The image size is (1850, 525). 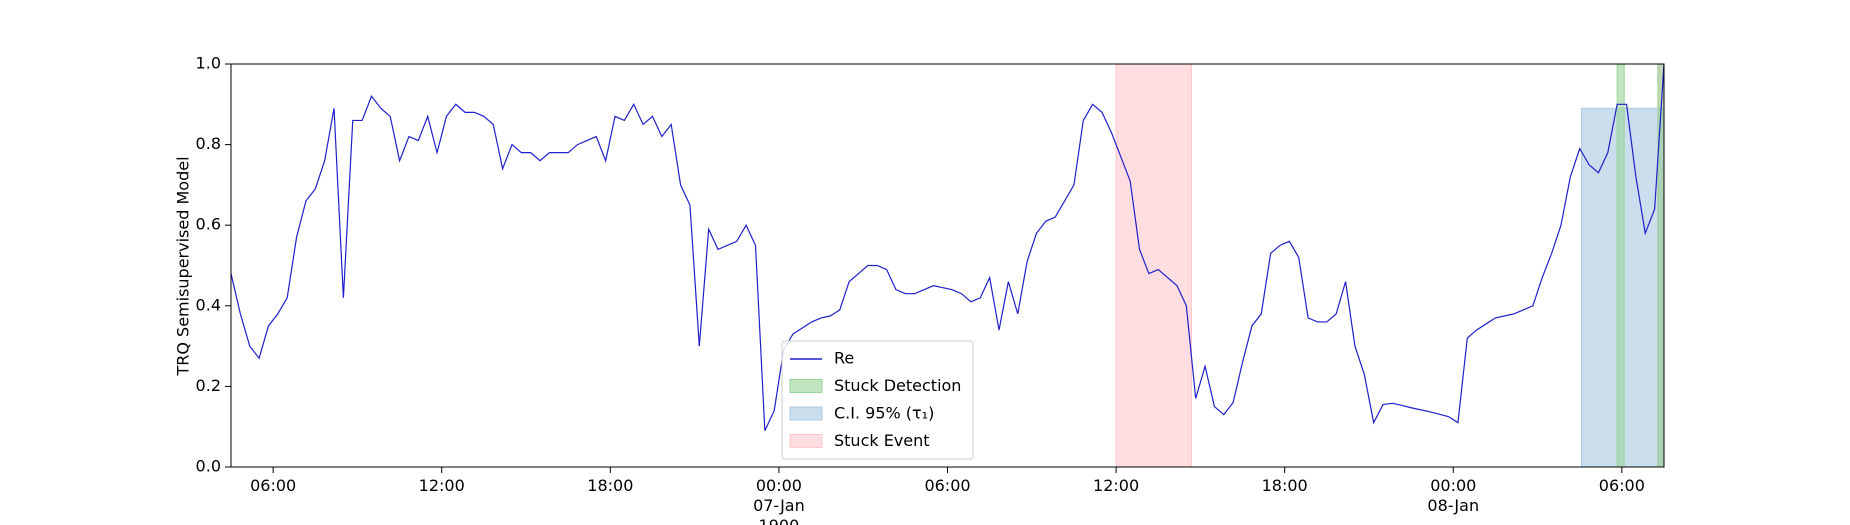 I want to click on legend-label: C.I. 95% (τ₁), so click(x=884, y=413).